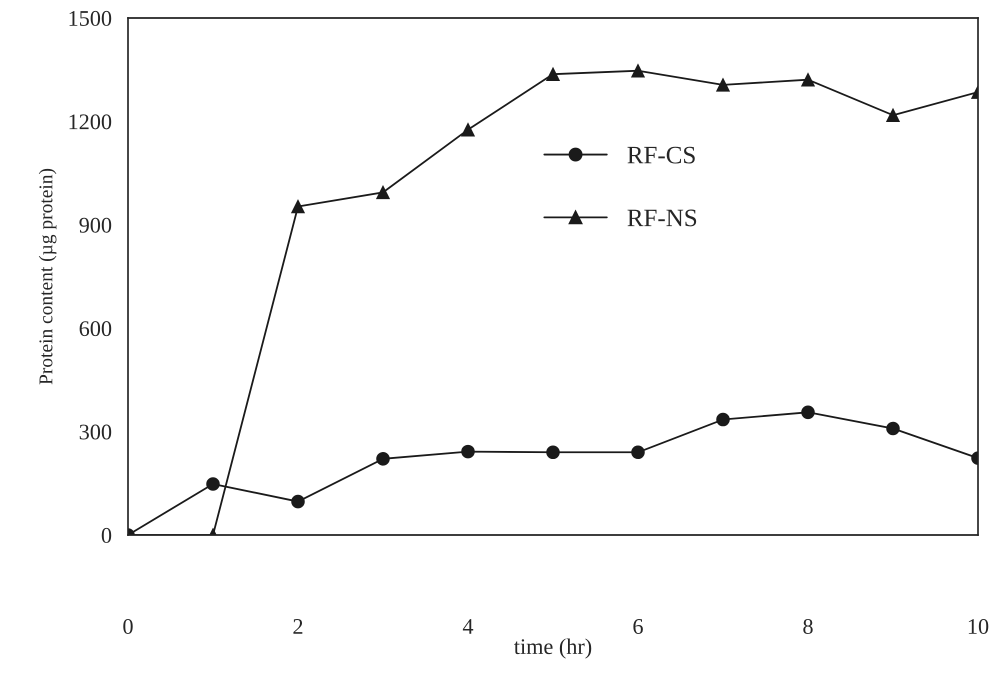 The width and height of the screenshot is (997, 679). What do you see at coordinates (468, 626) in the screenshot?
I see `x-tick-label: 4` at bounding box center [468, 626].